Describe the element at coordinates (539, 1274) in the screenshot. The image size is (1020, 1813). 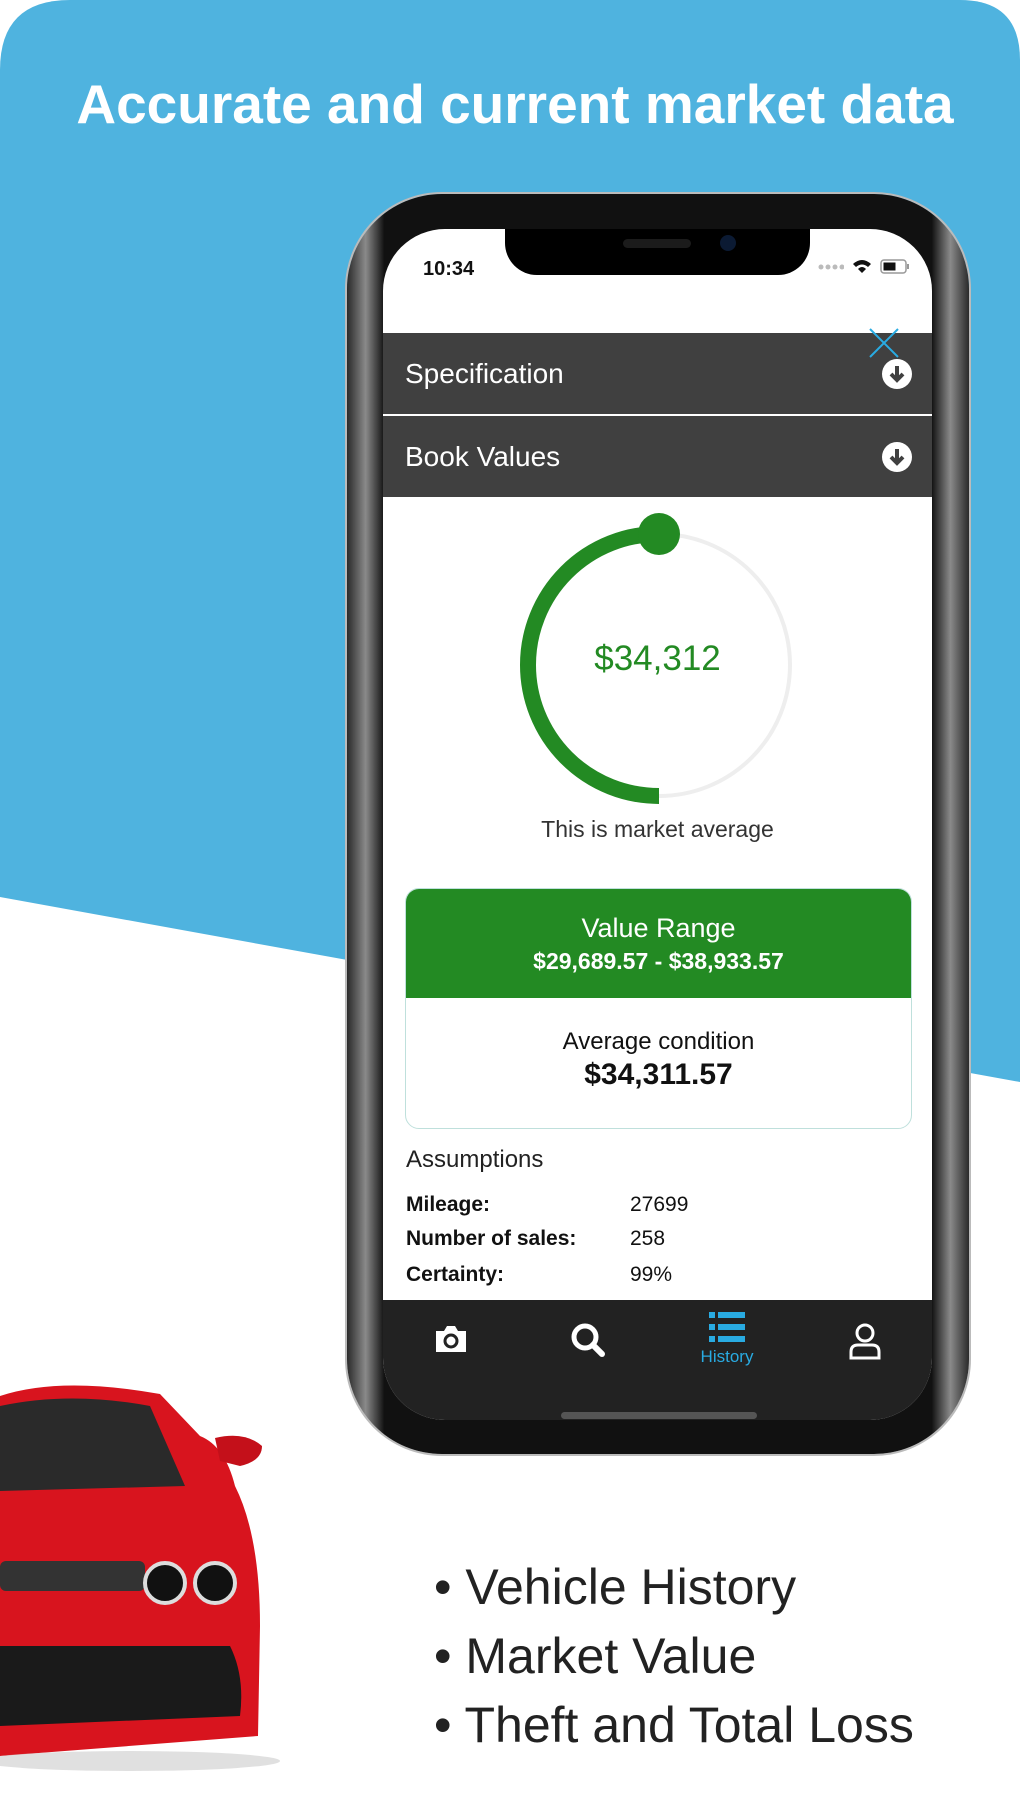
I see `assumption-row: Certainty: 99%` at that location.